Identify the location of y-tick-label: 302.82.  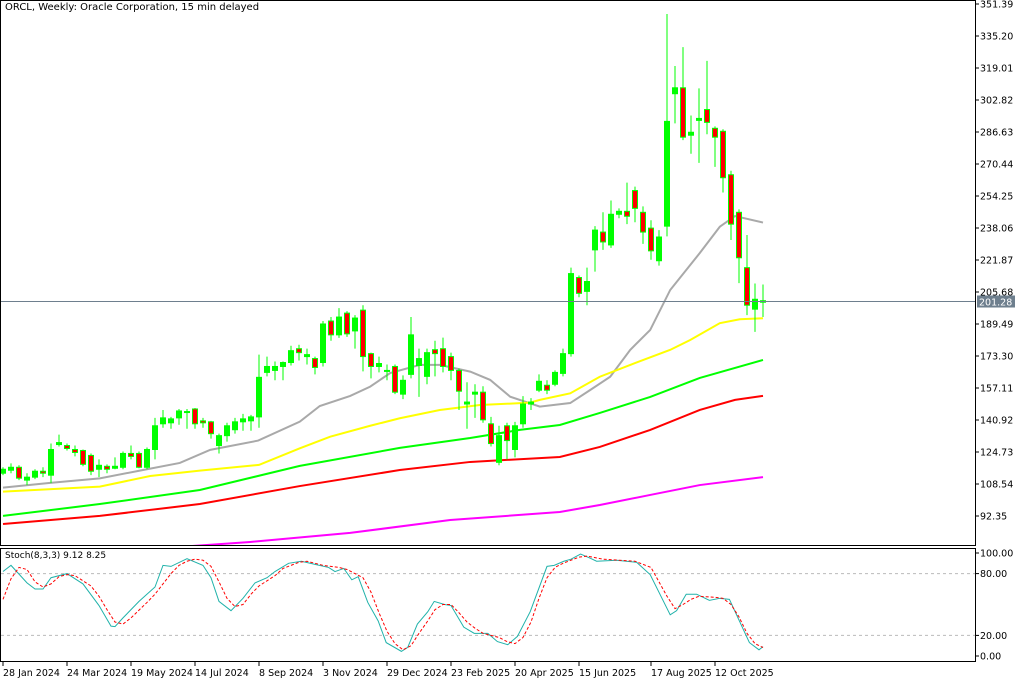
(996, 101).